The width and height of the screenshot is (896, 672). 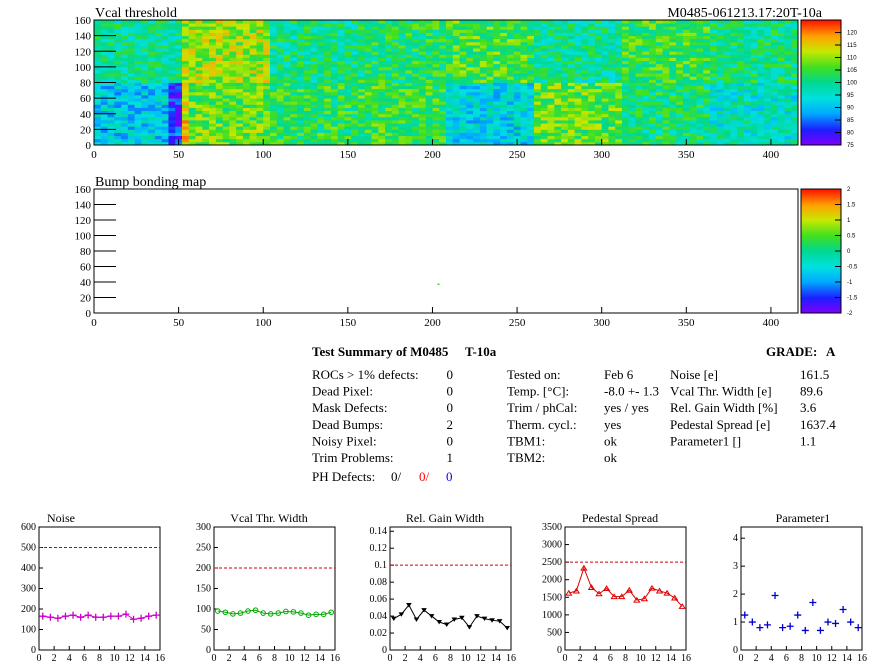 What do you see at coordinates (83, 206) in the screenshot?
I see `y-tick-label: 140` at bounding box center [83, 206].